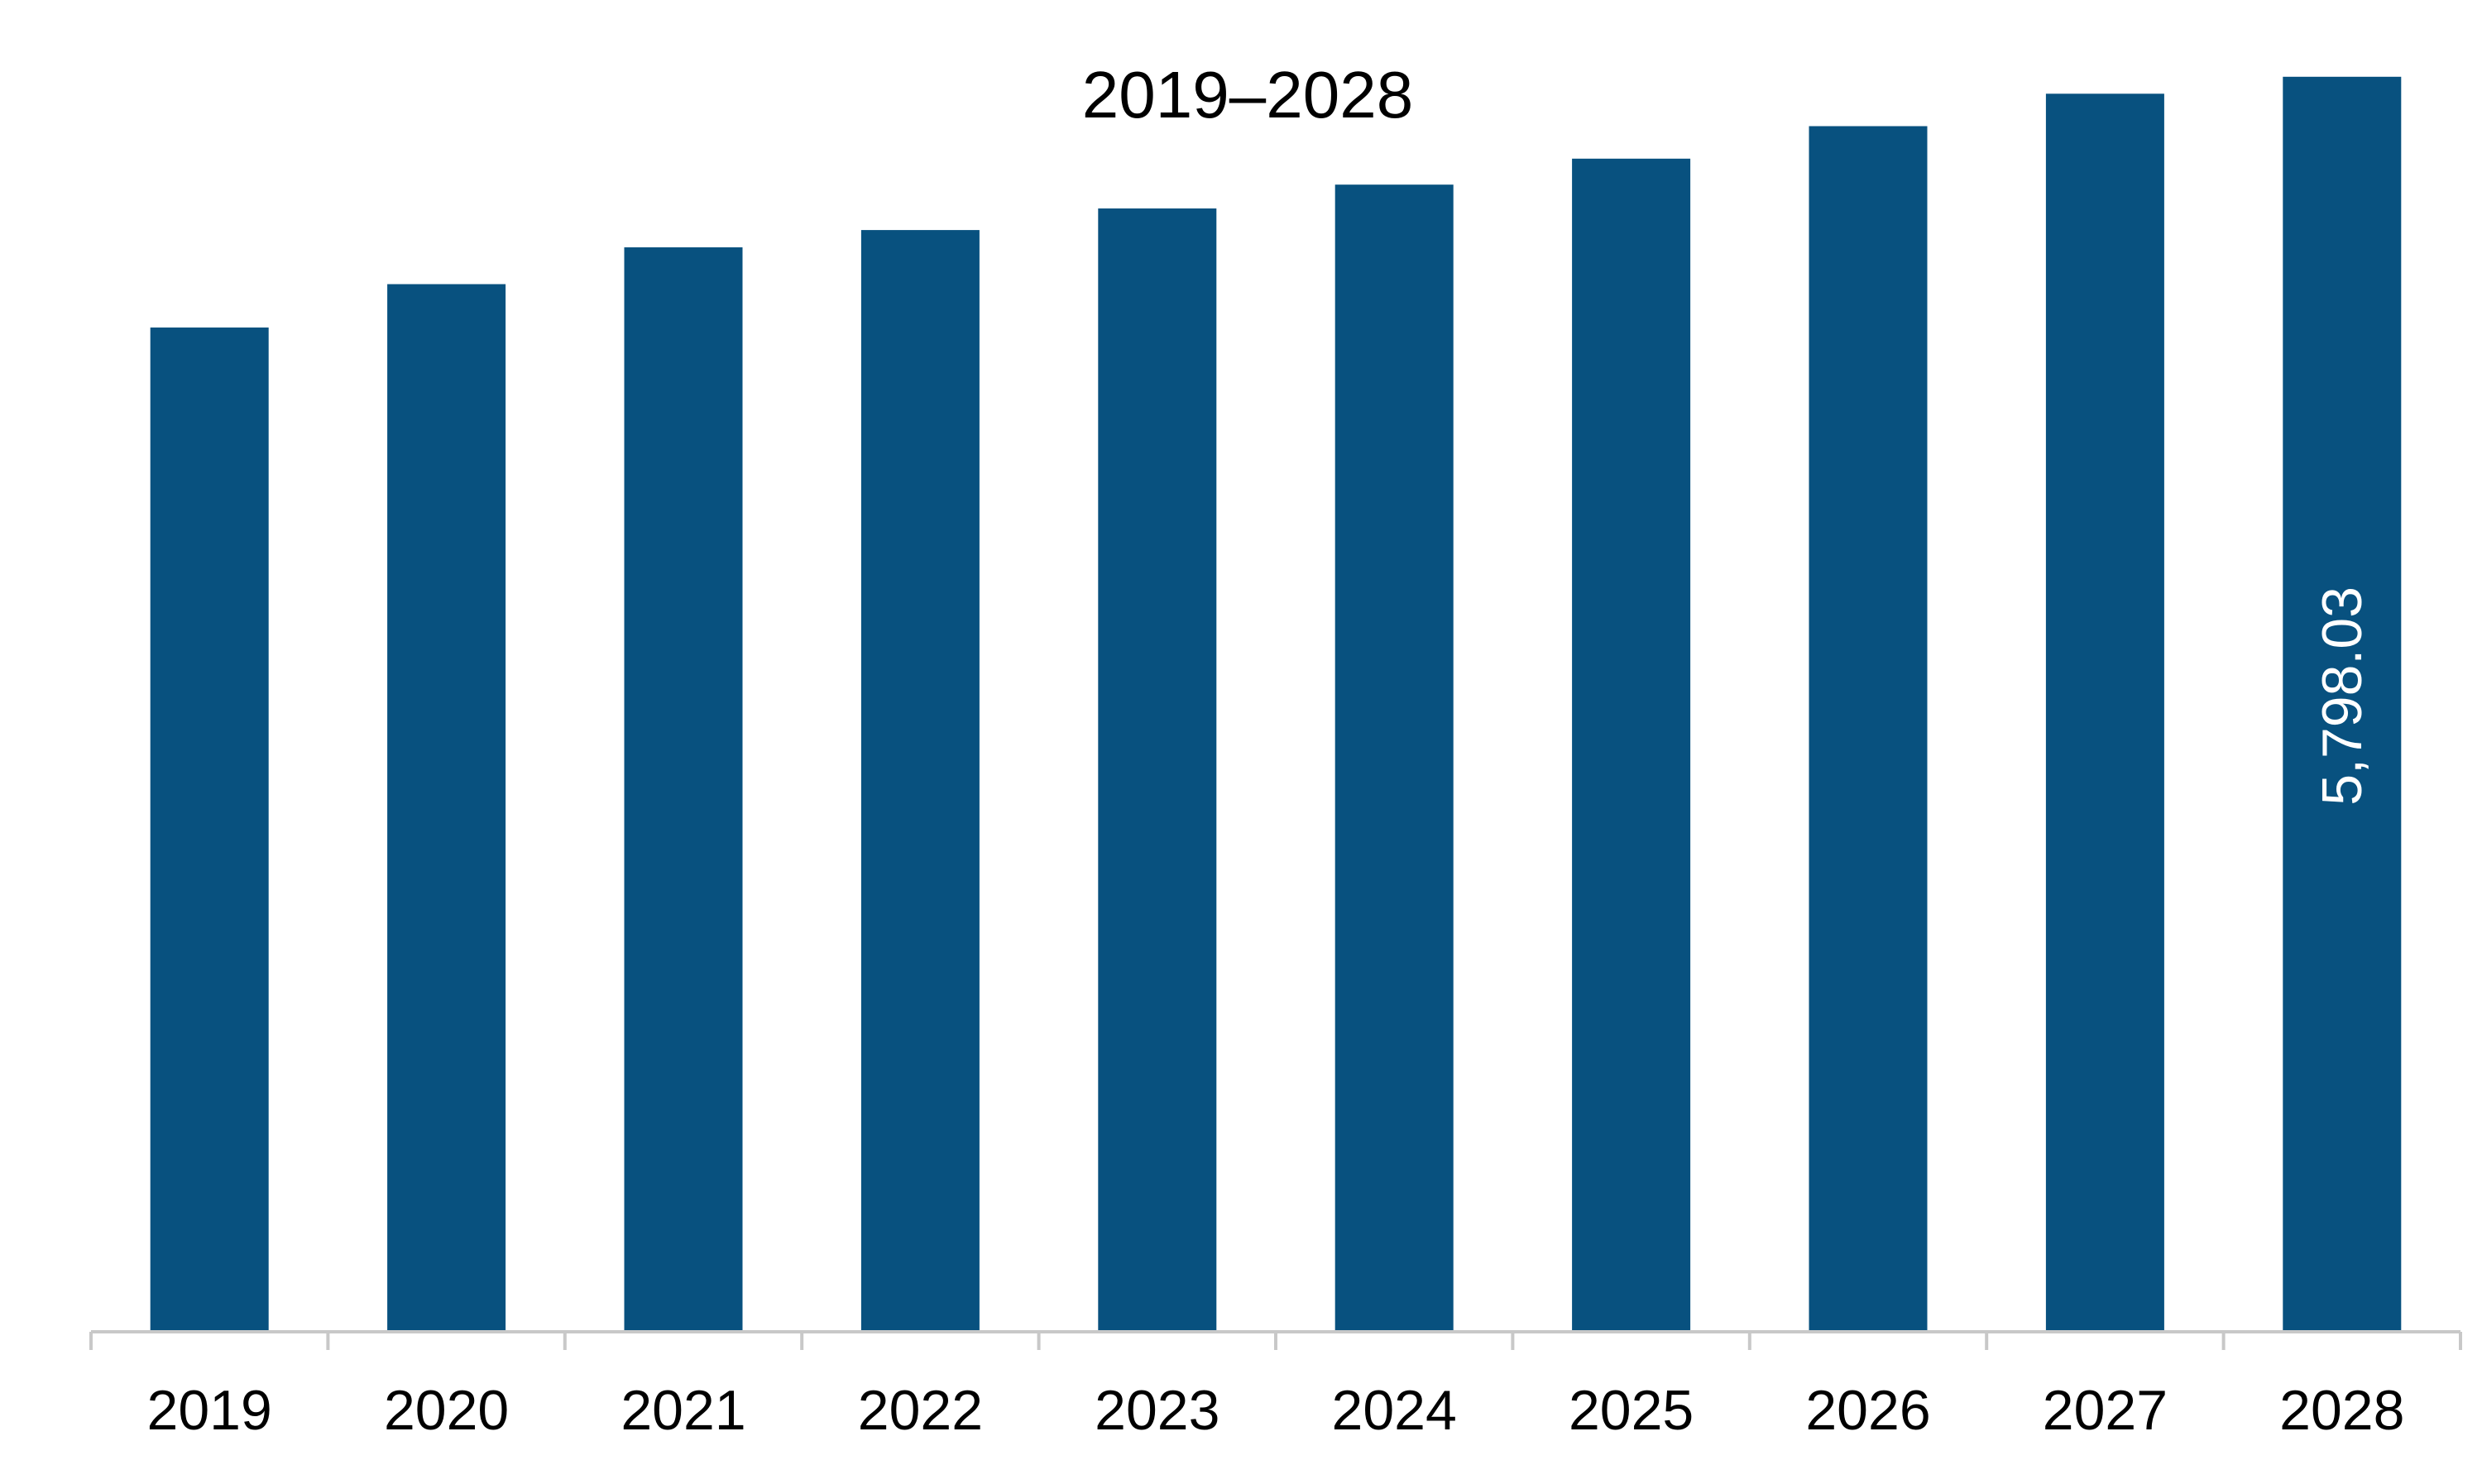  Describe the element at coordinates (1276, 1410) in the screenshot. I see `x-axis-labels: 2019 2020 2021 2022 2023 2024 2025 2026 2027 2028` at that location.